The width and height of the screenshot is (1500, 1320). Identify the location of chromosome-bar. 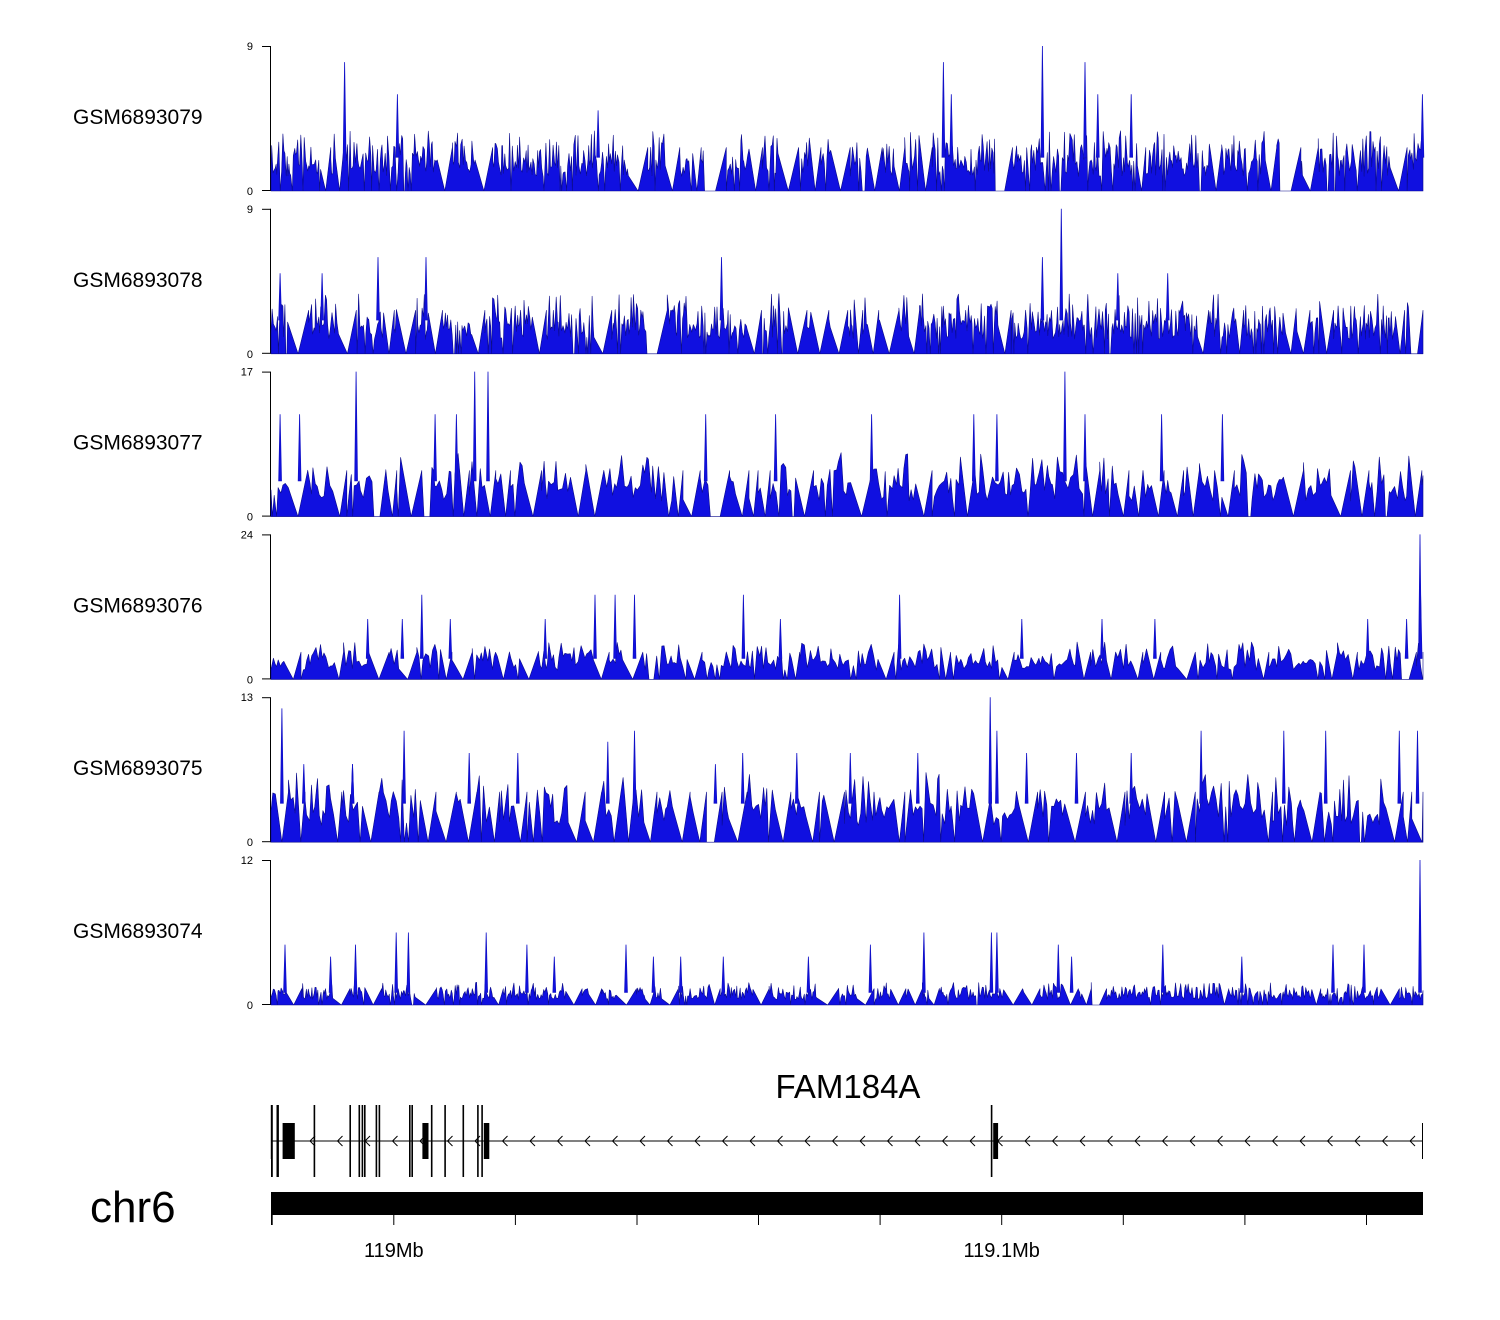
(847, 1203).